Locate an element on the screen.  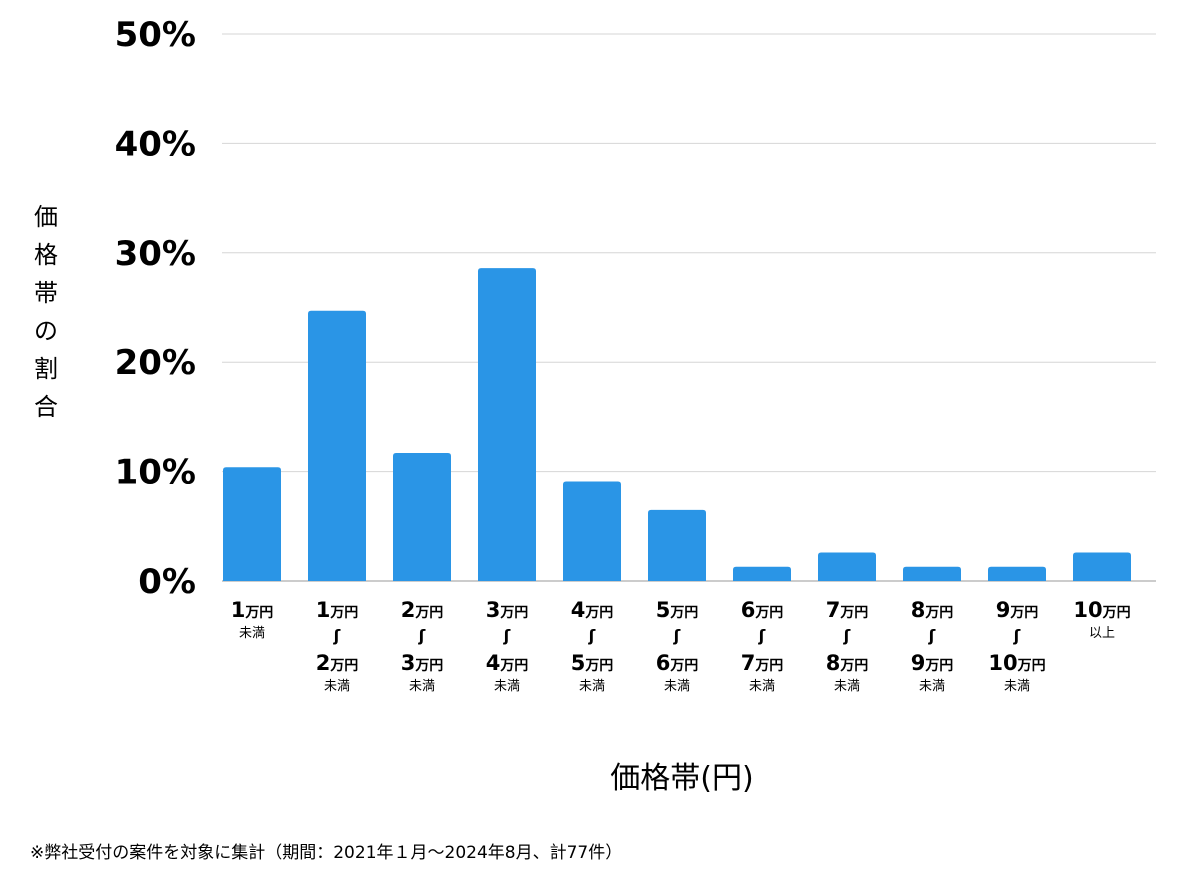
footnote: ※弊社受付の案件を対象に集計（期間：2021年１月〜2024年8月、計77件） is located at coordinates (326, 853).